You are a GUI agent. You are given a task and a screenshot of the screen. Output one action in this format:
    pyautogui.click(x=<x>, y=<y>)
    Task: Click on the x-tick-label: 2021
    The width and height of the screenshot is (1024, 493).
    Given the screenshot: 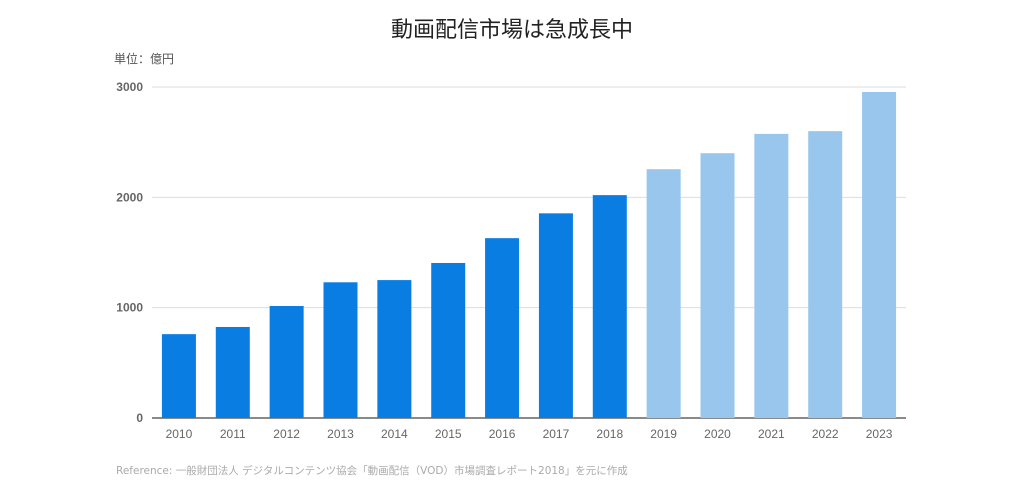 What is the action you would take?
    pyautogui.click(x=771, y=434)
    